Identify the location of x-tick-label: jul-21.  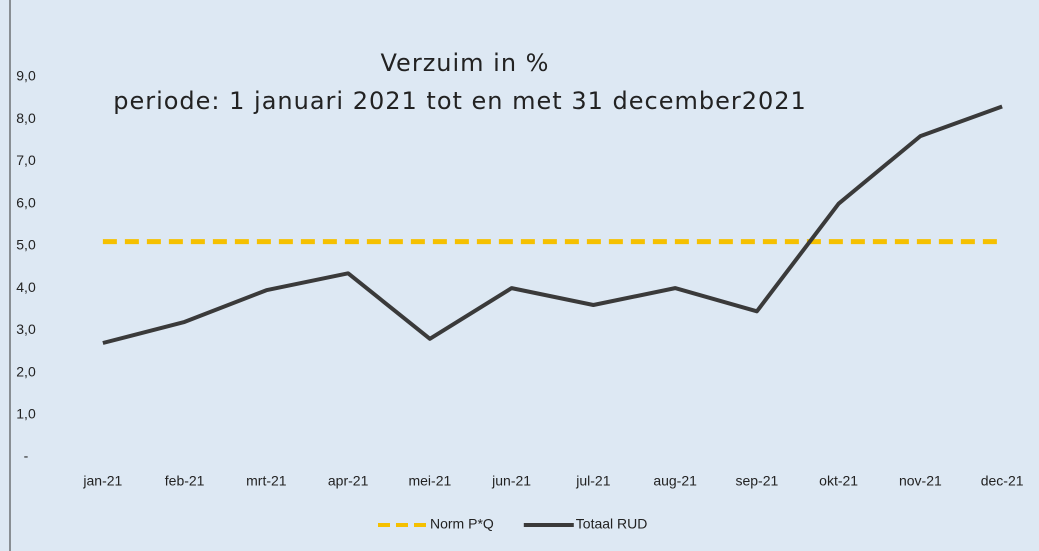
(592, 481).